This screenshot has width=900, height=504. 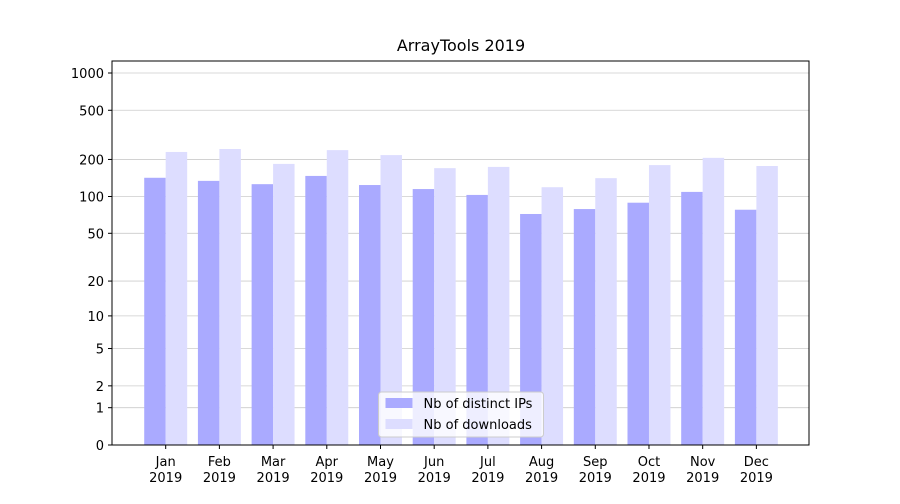 What do you see at coordinates (595, 470) in the screenshot?
I see `x-tick-label: Sep 2019` at bounding box center [595, 470].